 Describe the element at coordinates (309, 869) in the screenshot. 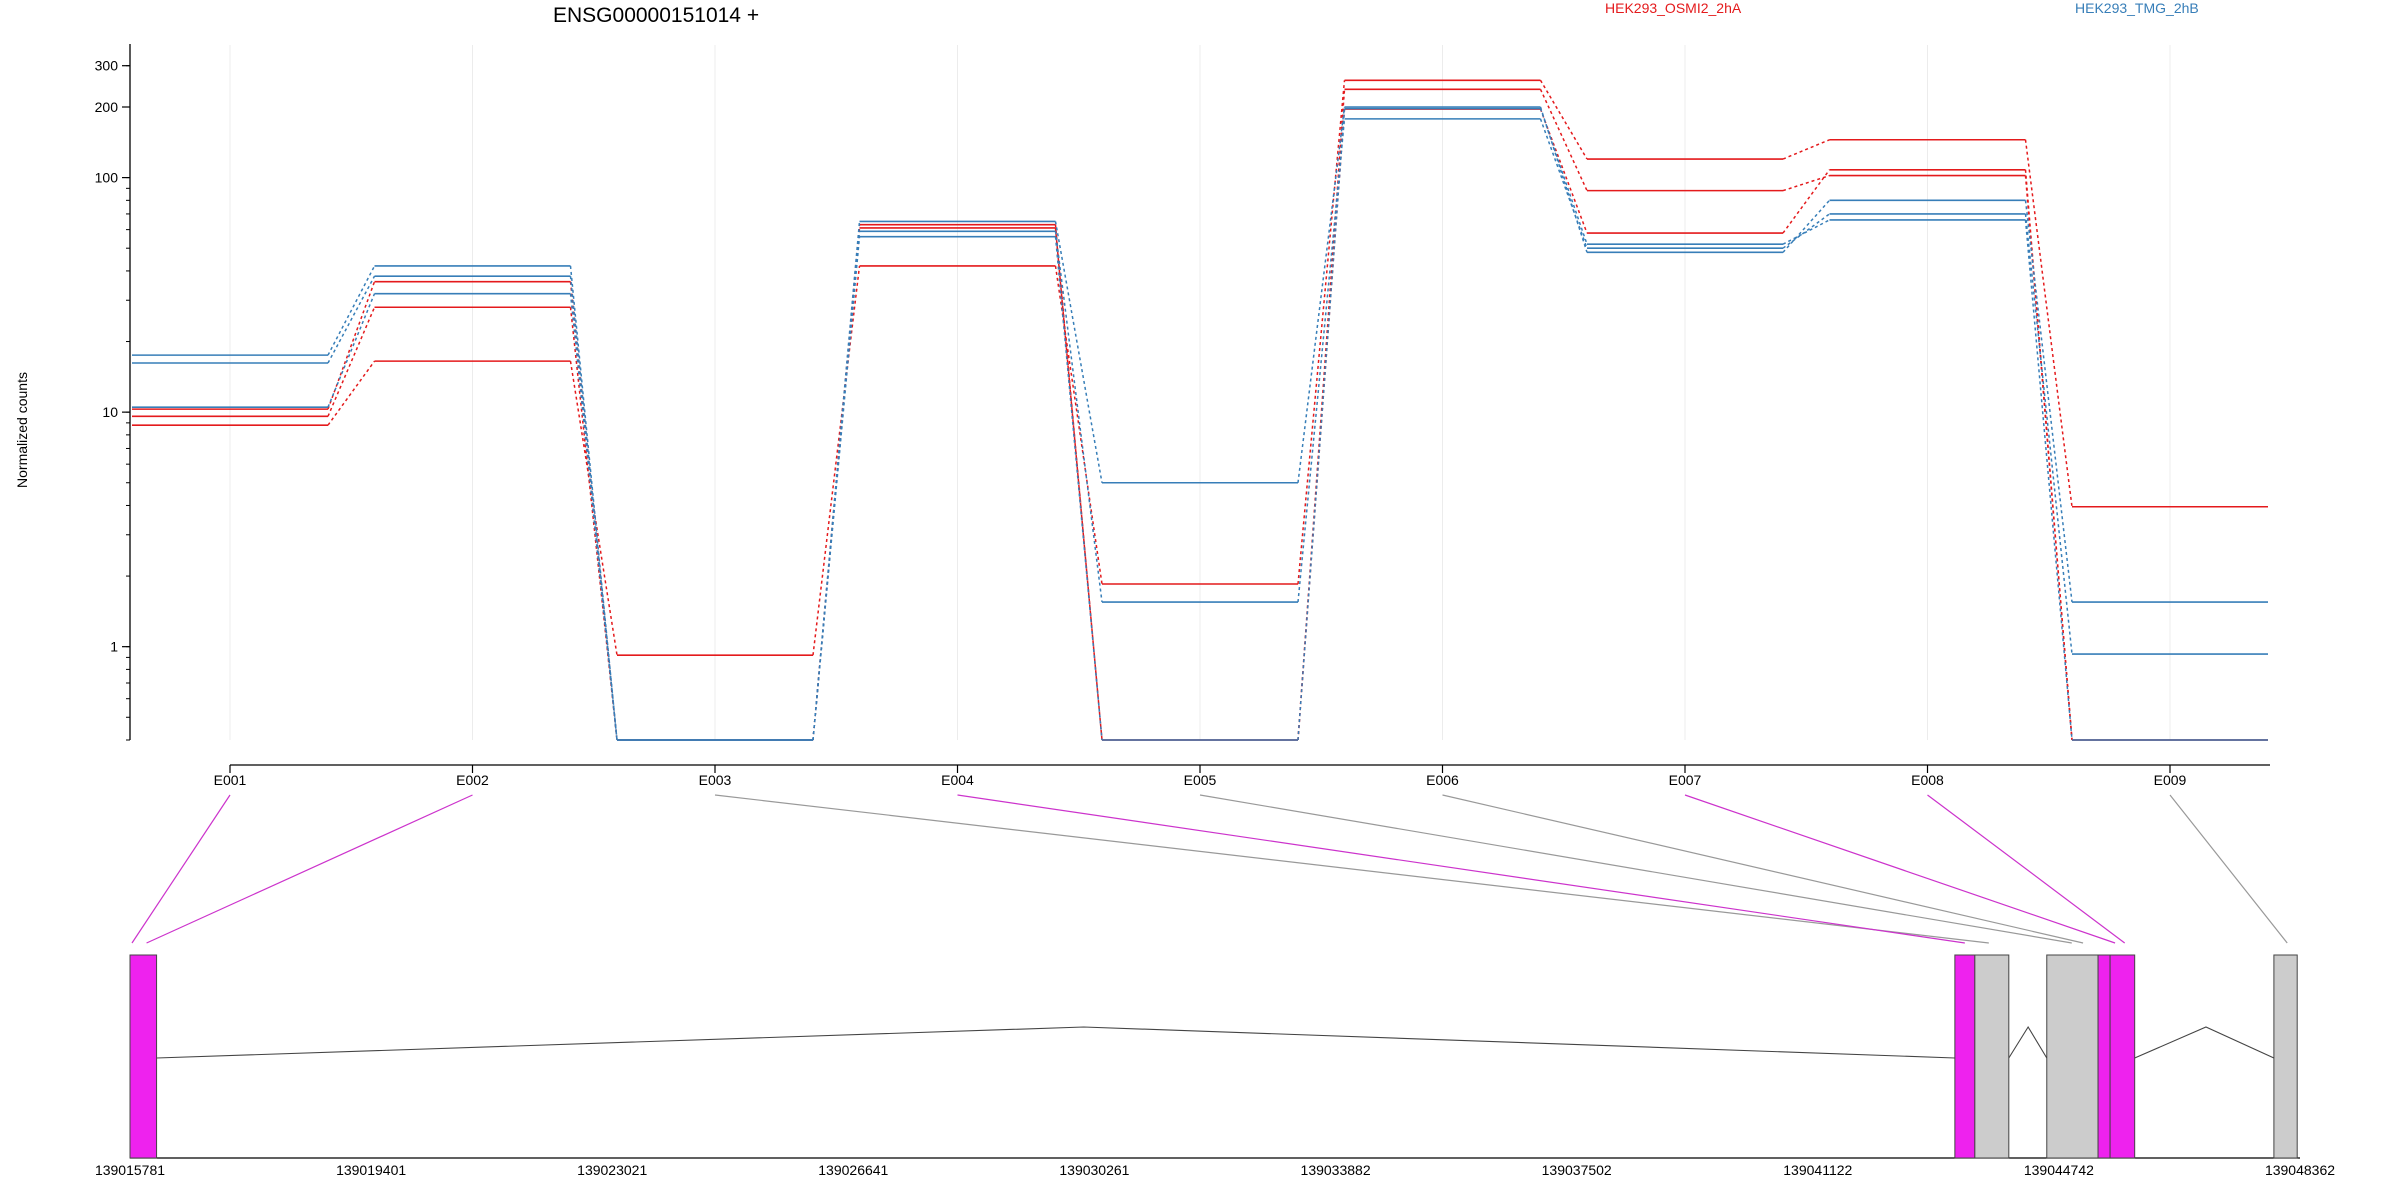

I see `connector-e002` at that location.